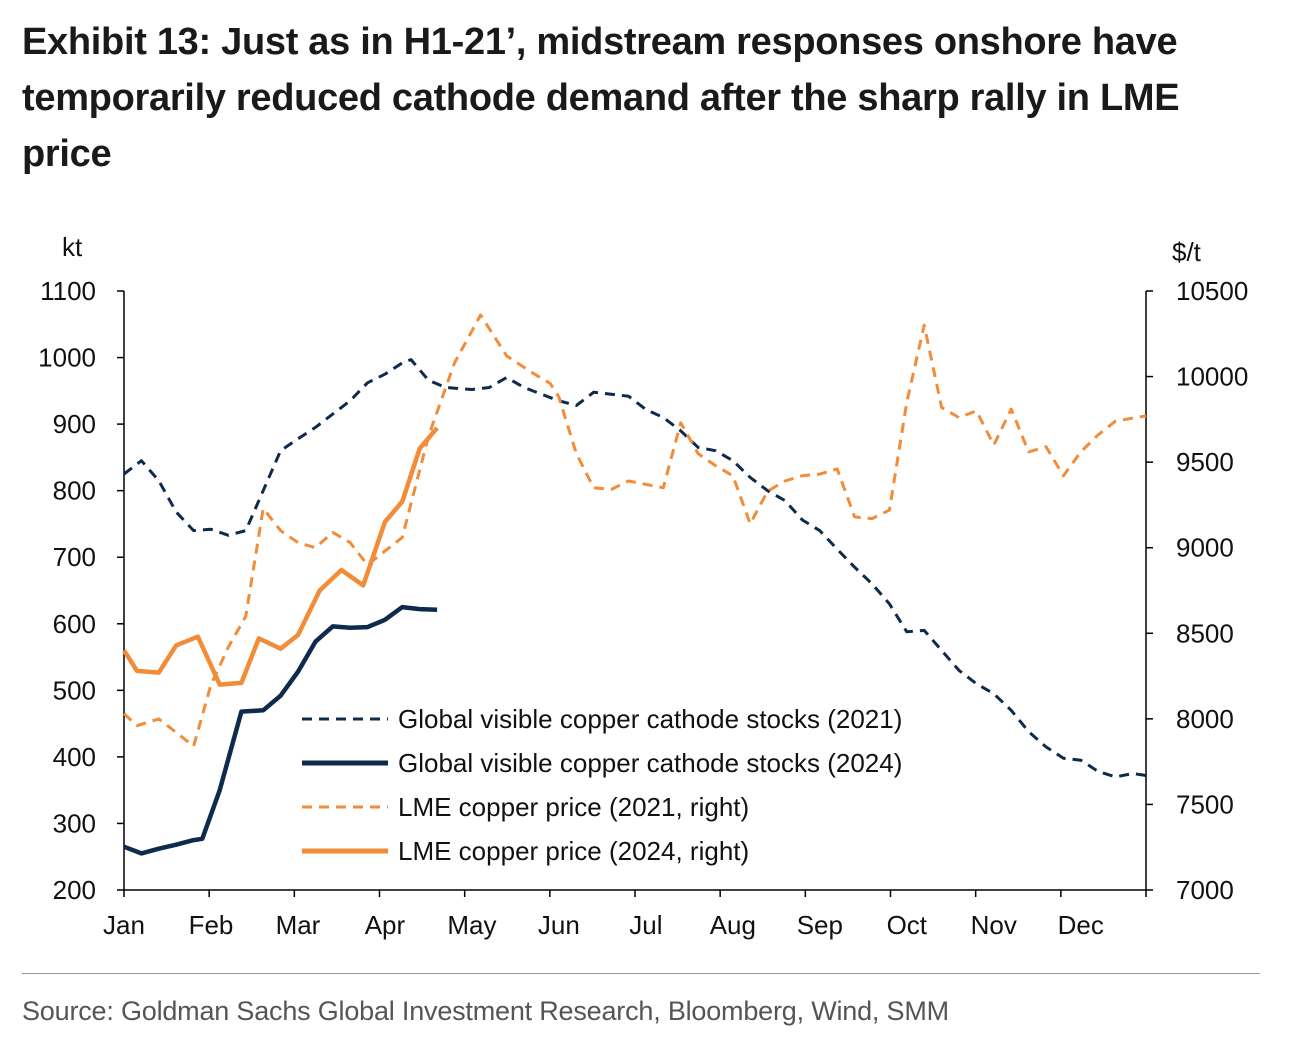 Image resolution: width=1292 pixels, height=1051 pixels. What do you see at coordinates (74, 424) in the screenshot?
I see `left-tick-label: 900` at bounding box center [74, 424].